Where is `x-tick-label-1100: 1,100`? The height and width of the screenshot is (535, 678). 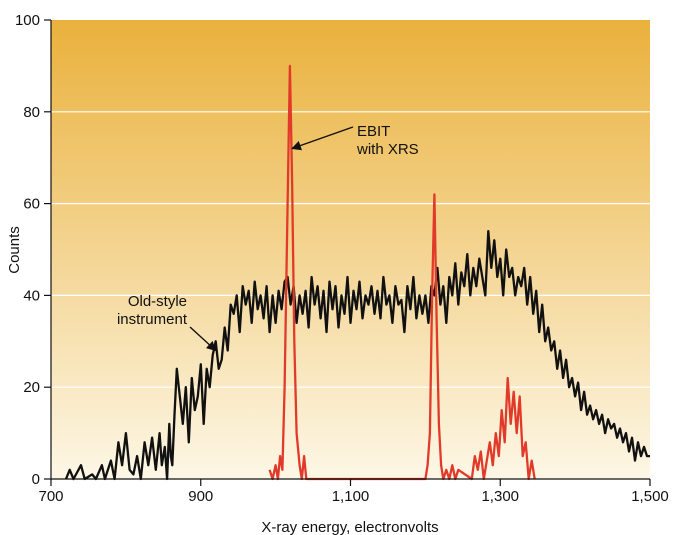
x-tick-label-1100: 1,100 is located at coordinates (351, 496).